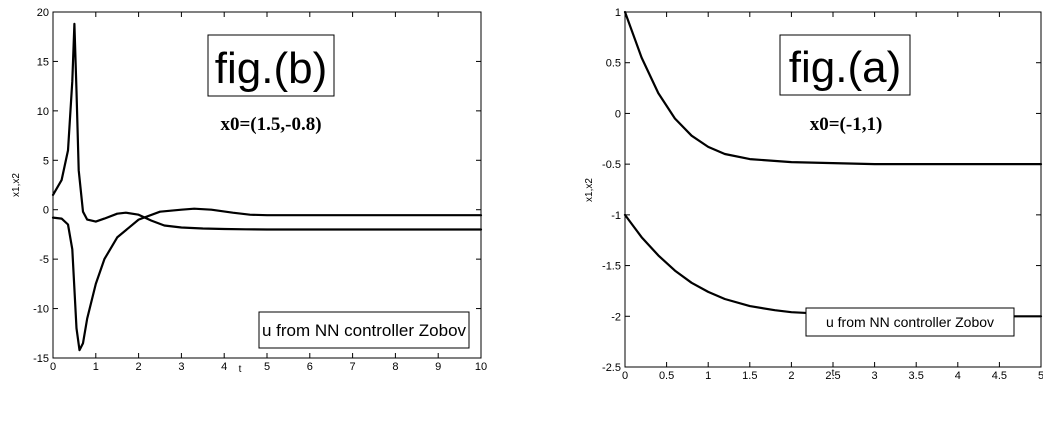  I want to click on x-tick-label: 6, so click(310, 367).